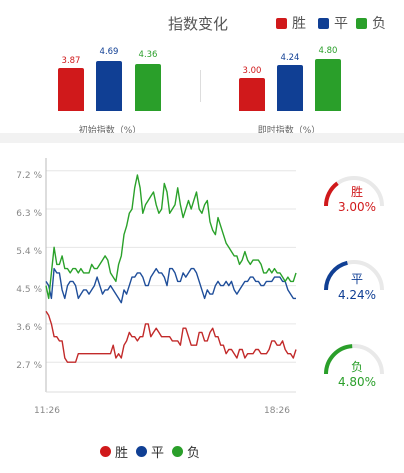  What do you see at coordinates (114, 451) in the screenshot?
I see `bottom-legend-item-win: 胜` at bounding box center [114, 451].